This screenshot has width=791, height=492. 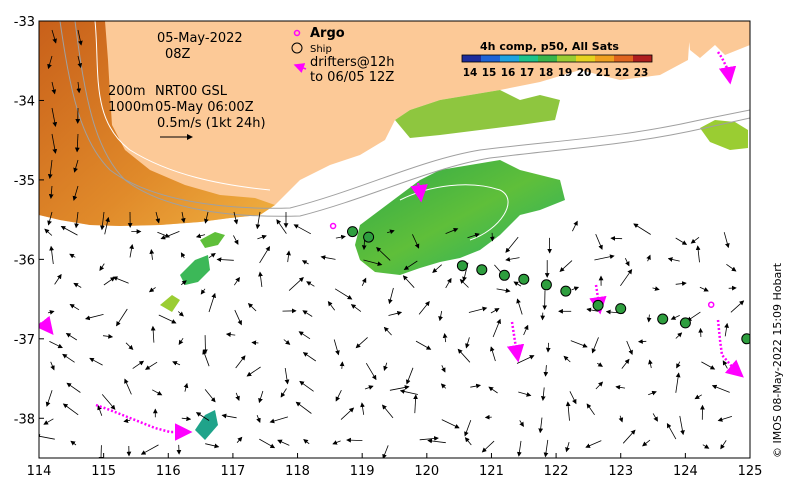 What do you see at coordinates (211, 123) in the screenshot?
I see `scale-label: 0.5m/s (1kt 24h)` at bounding box center [211, 123].